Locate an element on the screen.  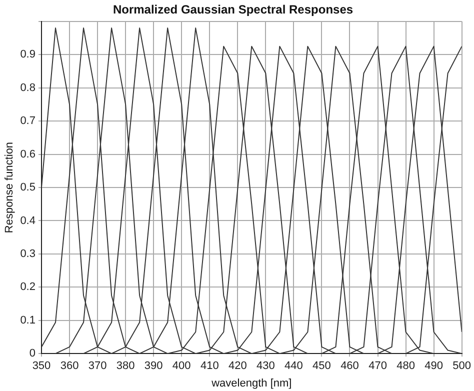
y-tick-label: 0.6 is located at coordinates (28, 154).